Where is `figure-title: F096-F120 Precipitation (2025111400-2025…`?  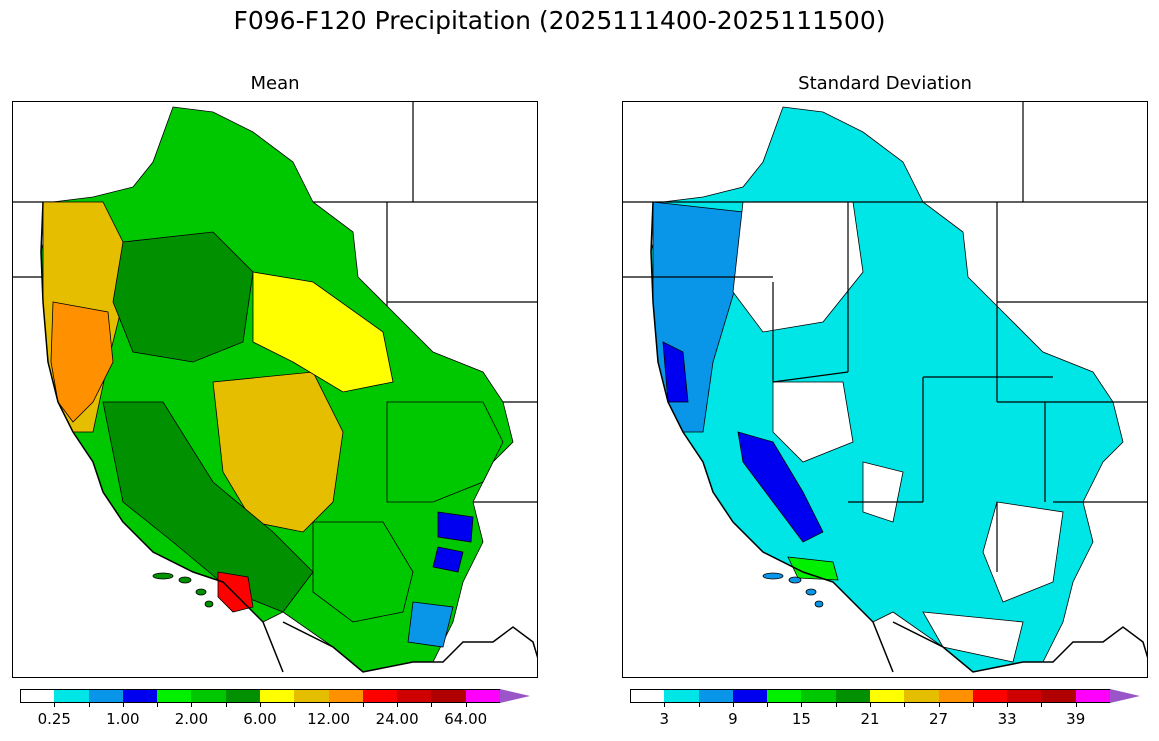 figure-title: F096-F120 Precipitation (2025111400-2025… is located at coordinates (559, 20).